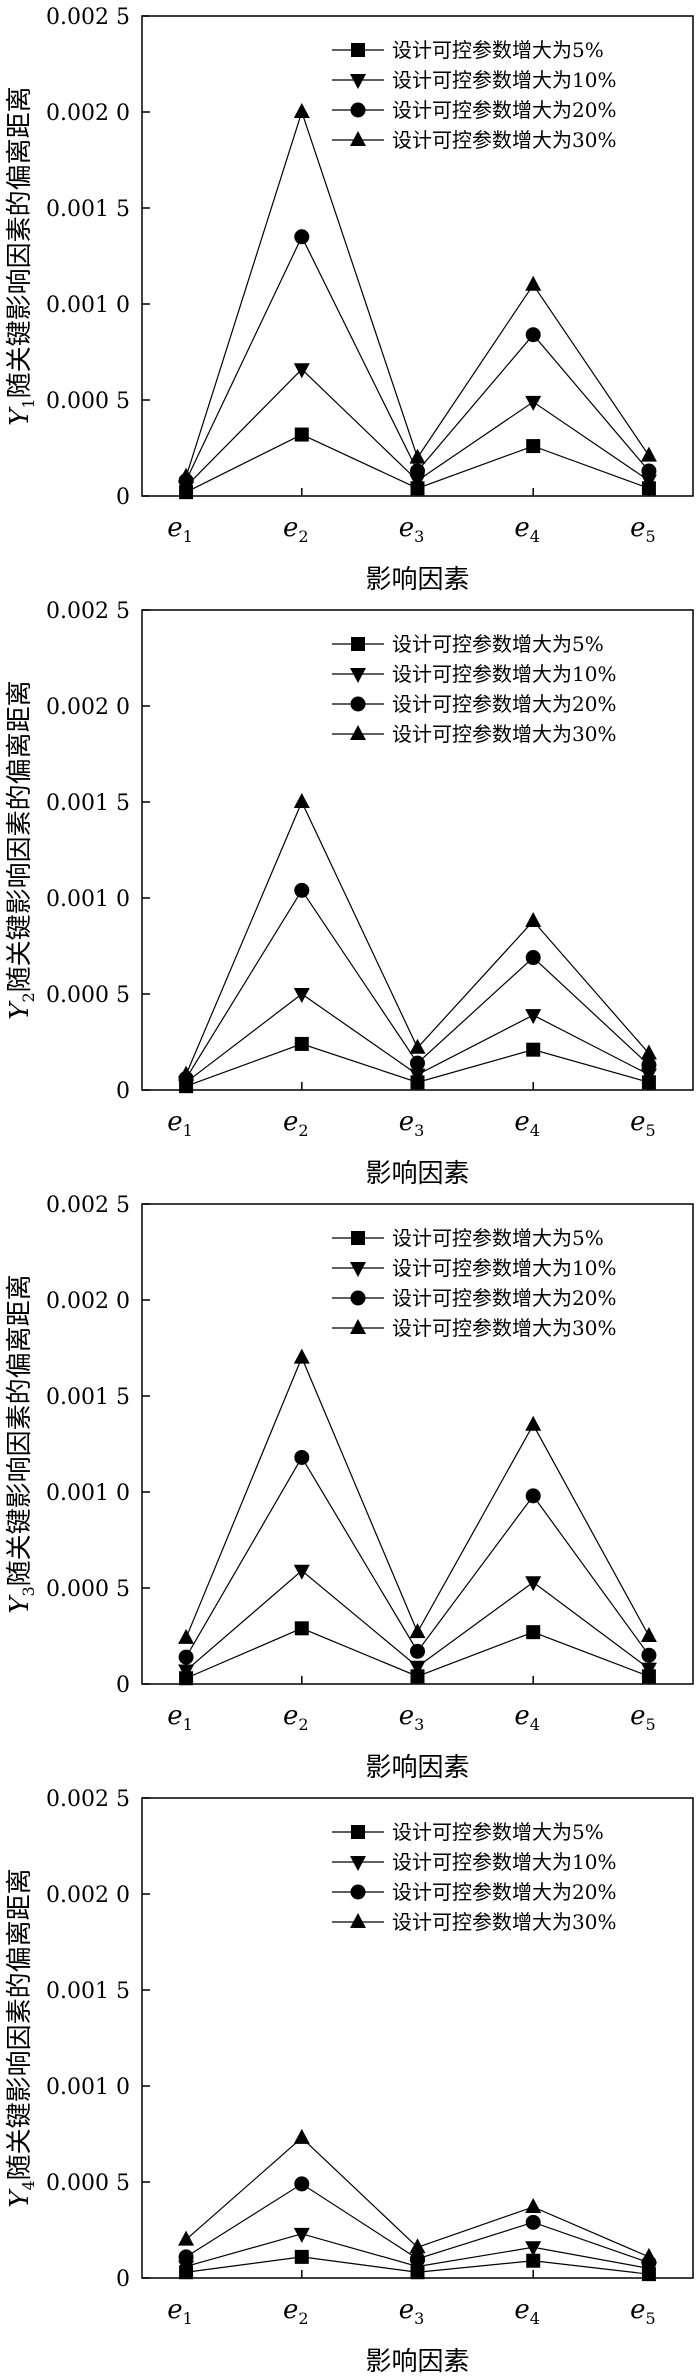 The width and height of the screenshot is (700, 2380). What do you see at coordinates (20, 242) in the screenshot?
I see `y-axis-text: 随关键影响因素的偏离距离` at bounding box center [20, 242].